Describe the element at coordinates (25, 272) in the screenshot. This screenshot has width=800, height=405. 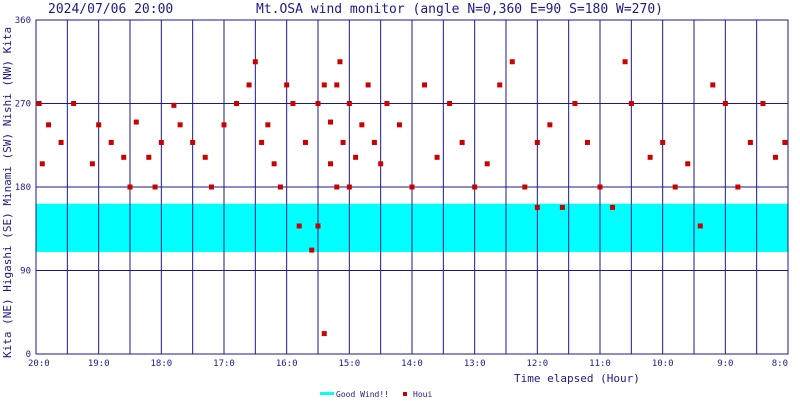
I see `y-tick-label: 90` at that location.